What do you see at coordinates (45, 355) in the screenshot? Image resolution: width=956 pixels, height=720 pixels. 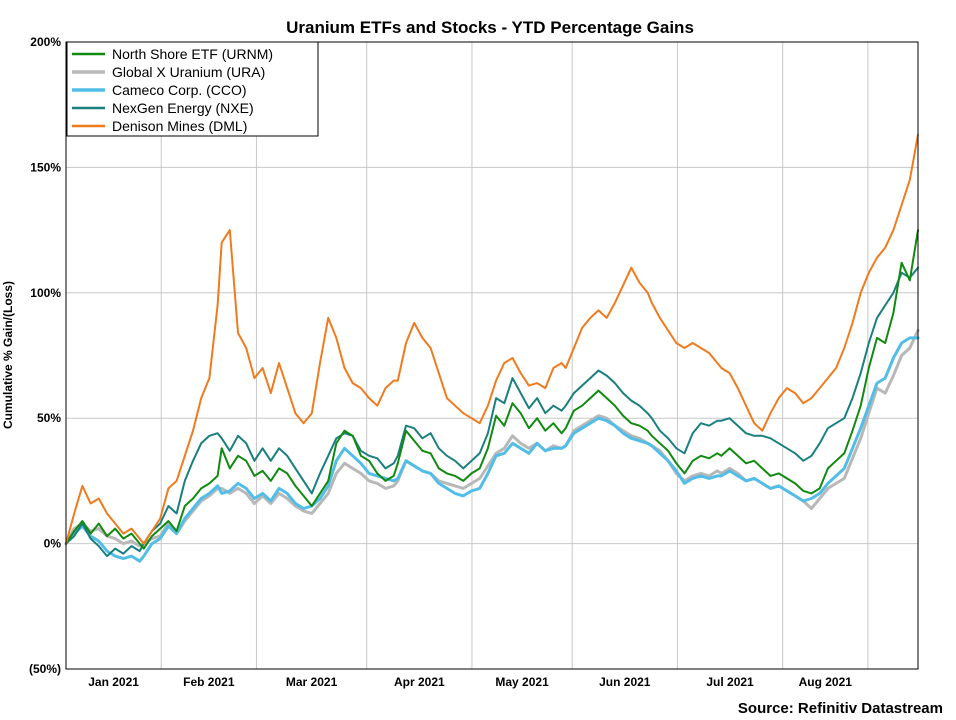 I see `y-axis-ticks: (50%) 0% 50% 100% 150% 200%` at bounding box center [45, 355].